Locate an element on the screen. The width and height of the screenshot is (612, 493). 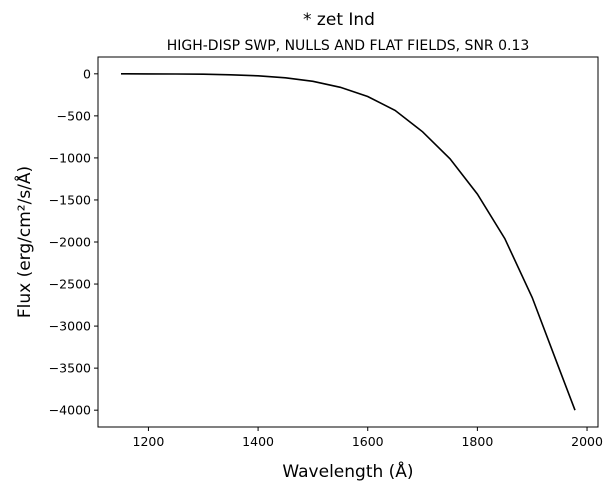
x-tick-label: 1600 is located at coordinates (368, 441).